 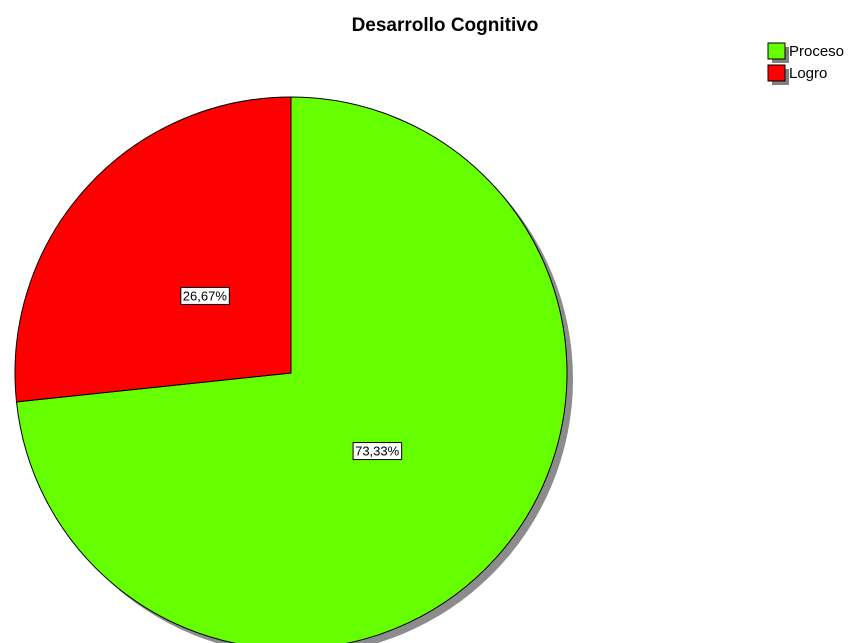 What do you see at coordinates (291, 373) in the screenshot?
I see `slice-labels: 73,33% 26,67%` at bounding box center [291, 373].